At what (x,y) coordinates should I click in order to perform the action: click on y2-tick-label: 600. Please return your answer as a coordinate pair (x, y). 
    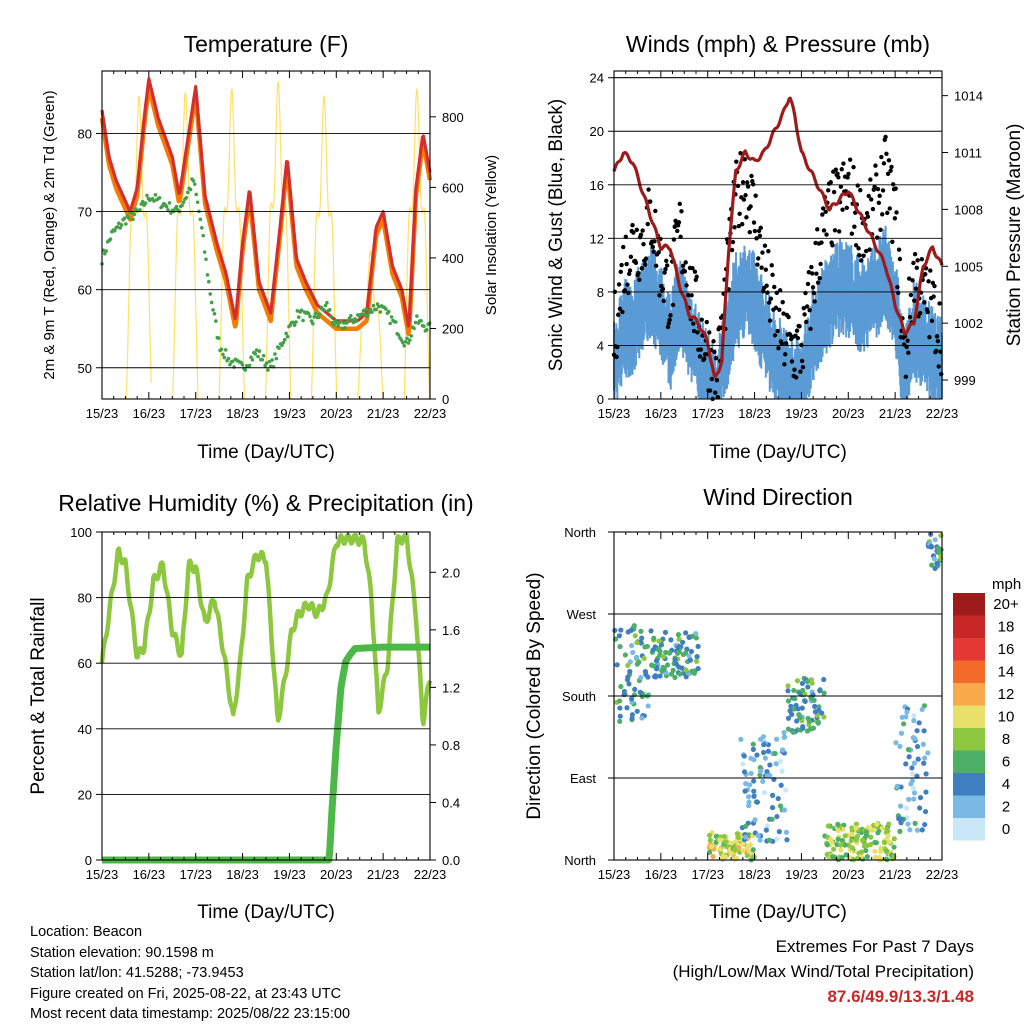
    Looking at the image, I should click on (453, 187).